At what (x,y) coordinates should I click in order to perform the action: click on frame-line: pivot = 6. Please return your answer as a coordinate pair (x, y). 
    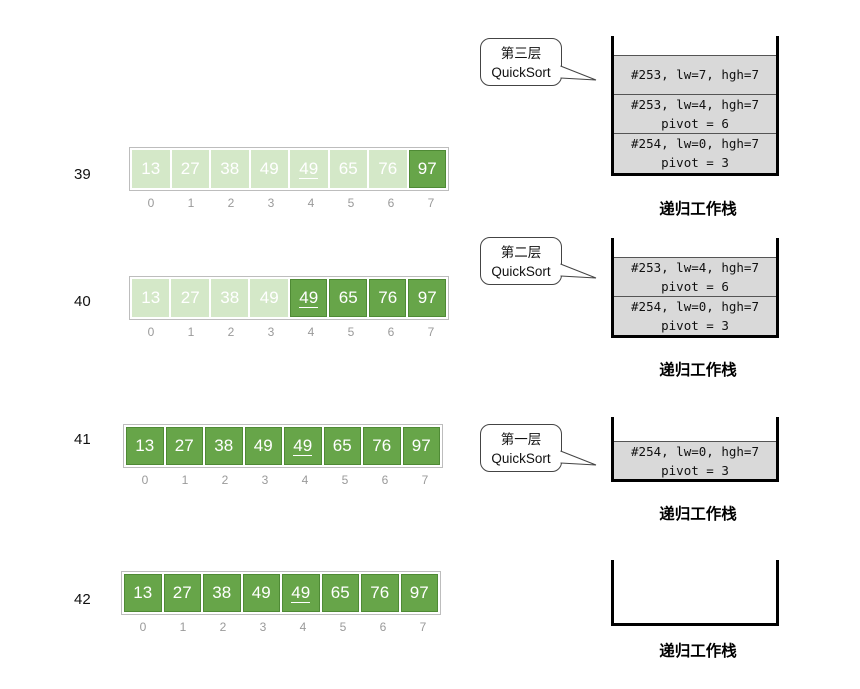
    Looking at the image, I should click on (695, 286).